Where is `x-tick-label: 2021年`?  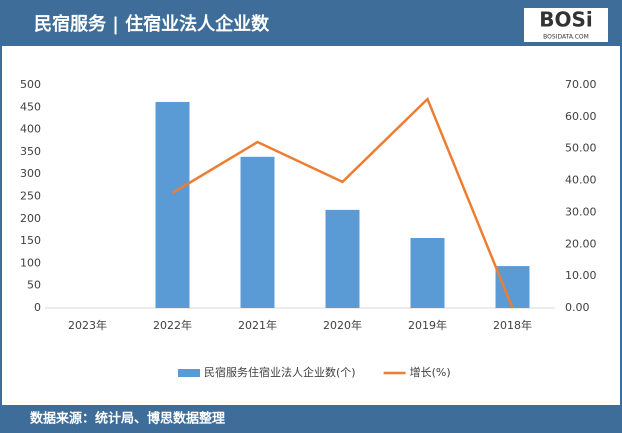
x-tick-label: 2021年 is located at coordinates (257, 325).